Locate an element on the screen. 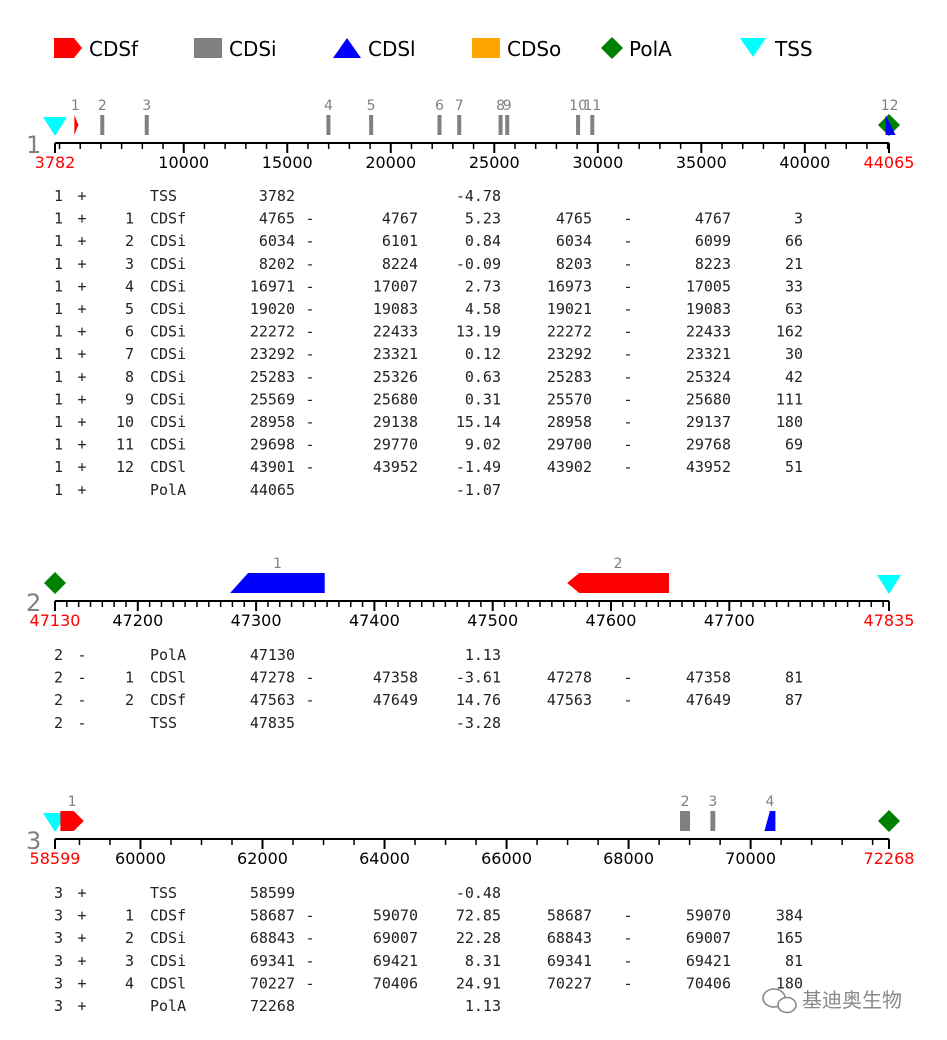  table-cell: -1.49 is located at coordinates (478, 467).